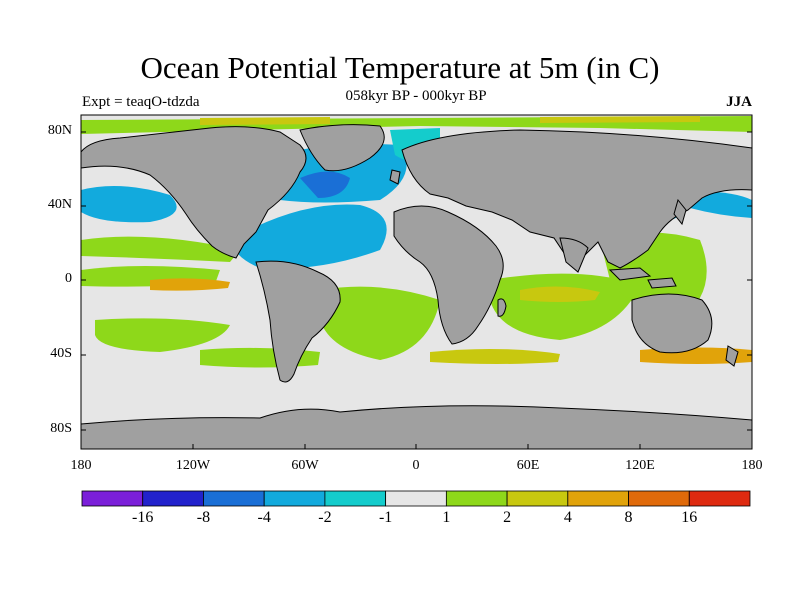 This screenshot has width=800, height=600. I want to click on colorbar, so click(416, 498).